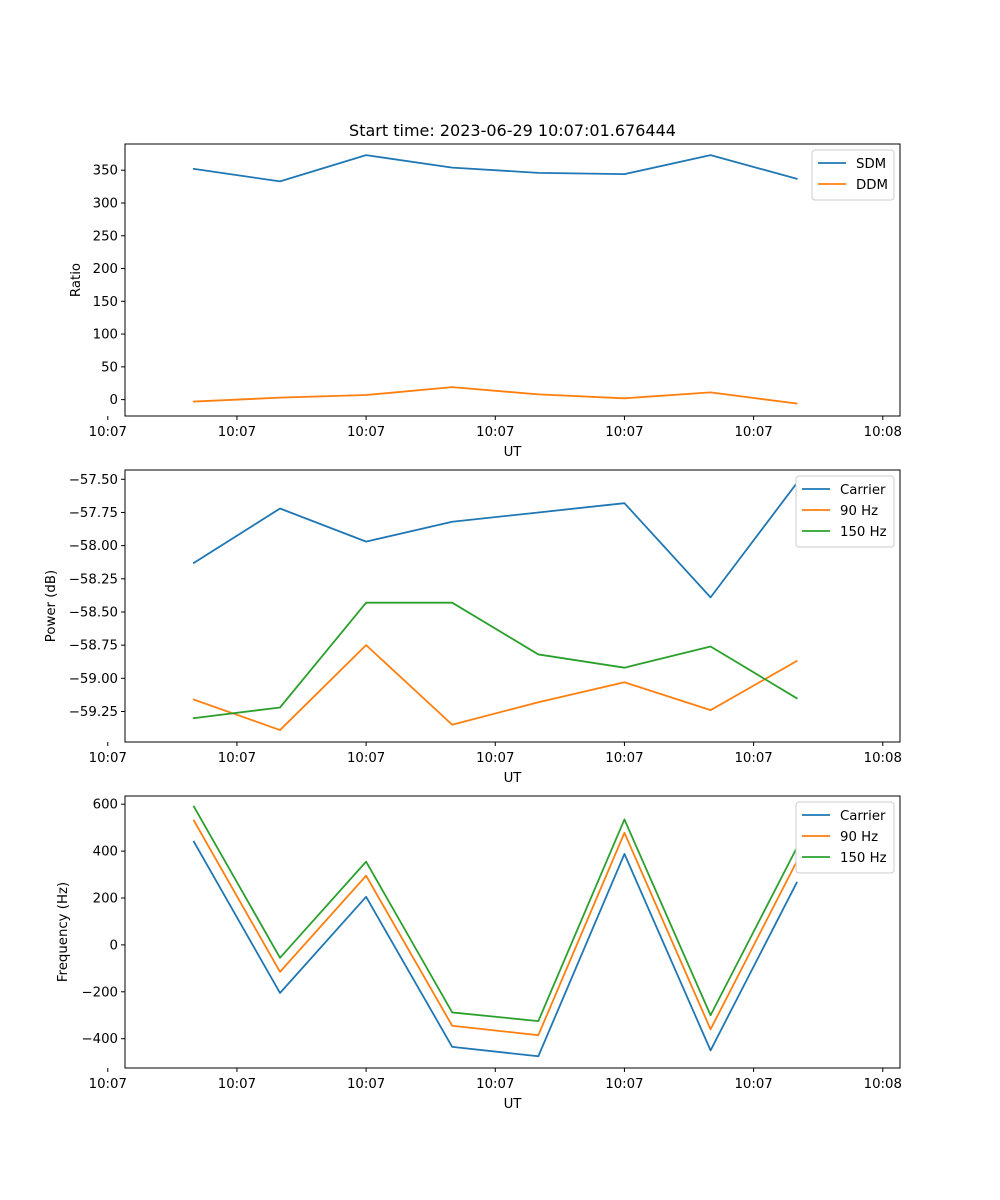 This screenshot has width=1000, height=1200. What do you see at coordinates (512, 130) in the screenshot?
I see `figure-title: Start time: 2023-06-29 10:07:01.676444` at bounding box center [512, 130].